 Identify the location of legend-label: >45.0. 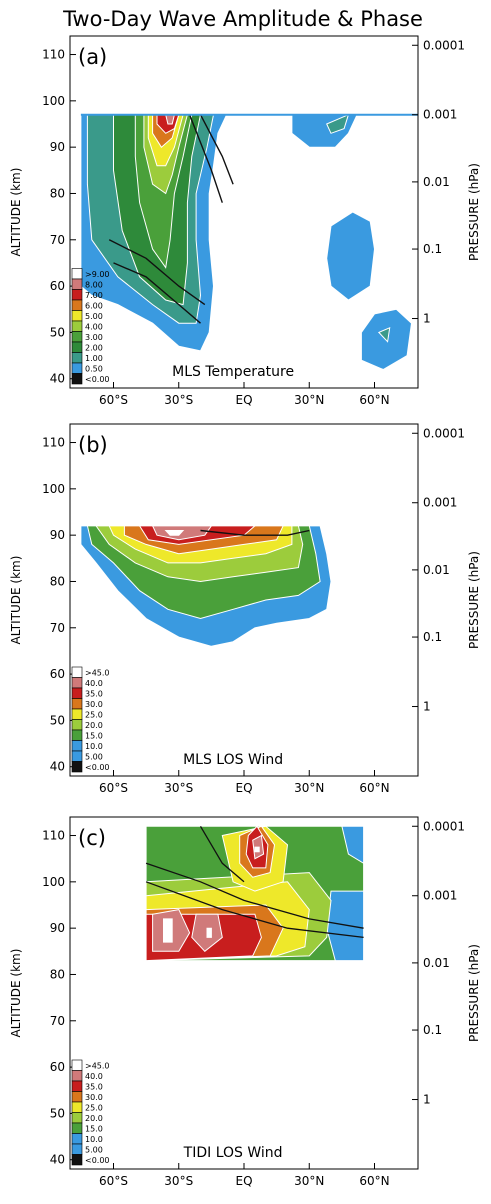
(97, 673).